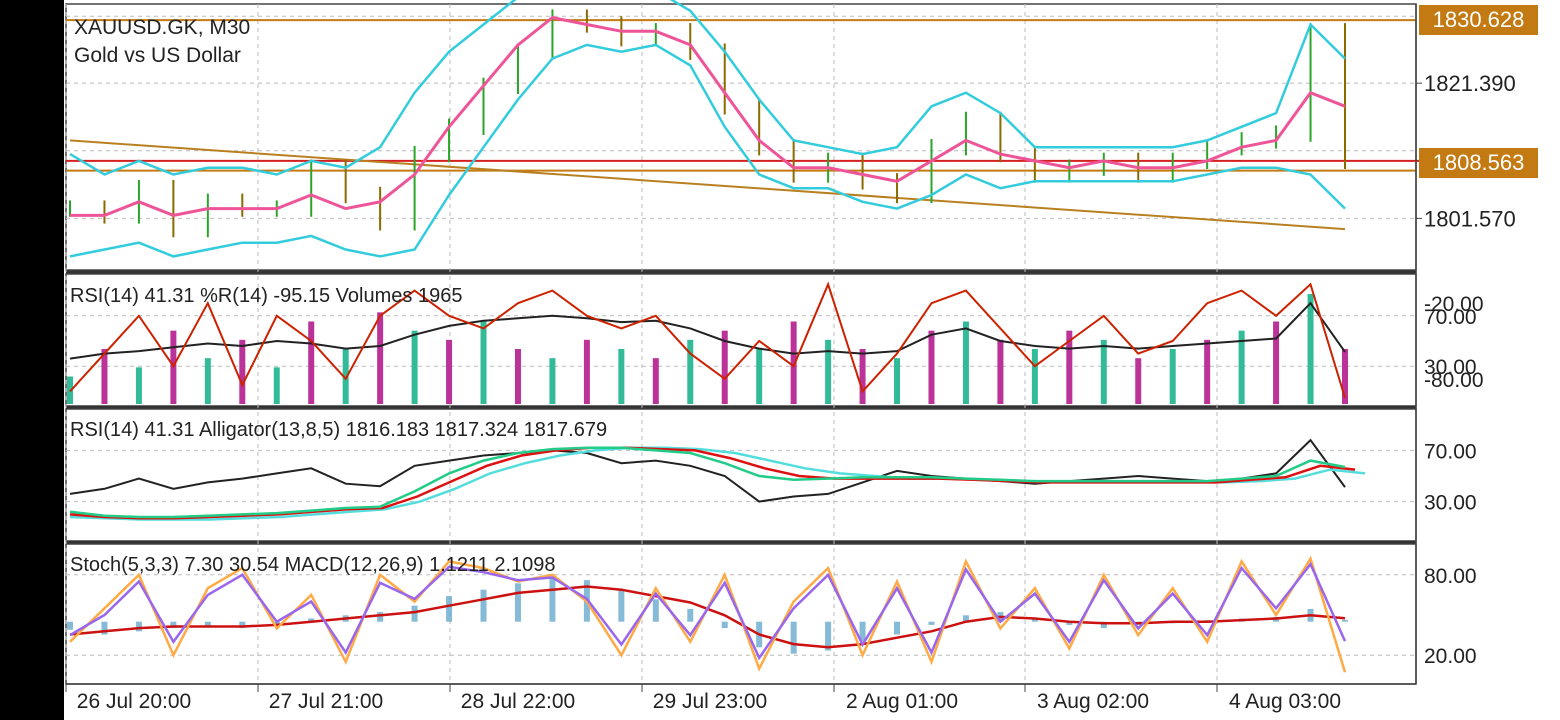 The width and height of the screenshot is (1560, 720). What do you see at coordinates (1450, 656) in the screenshot?
I see `sub3-axis-tick: 20.00` at bounding box center [1450, 656].